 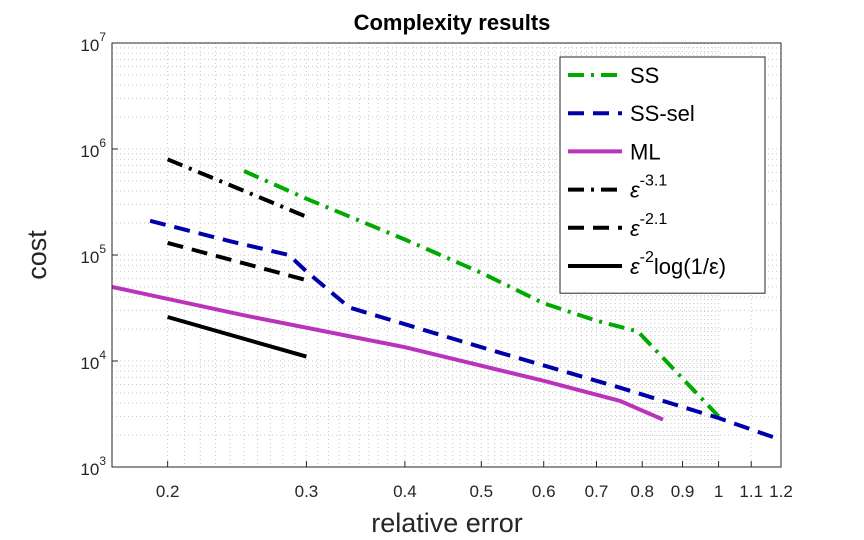 What do you see at coordinates (93, 148) in the screenshot?
I see `y-tick-label: 10⁶` at bounding box center [93, 148].